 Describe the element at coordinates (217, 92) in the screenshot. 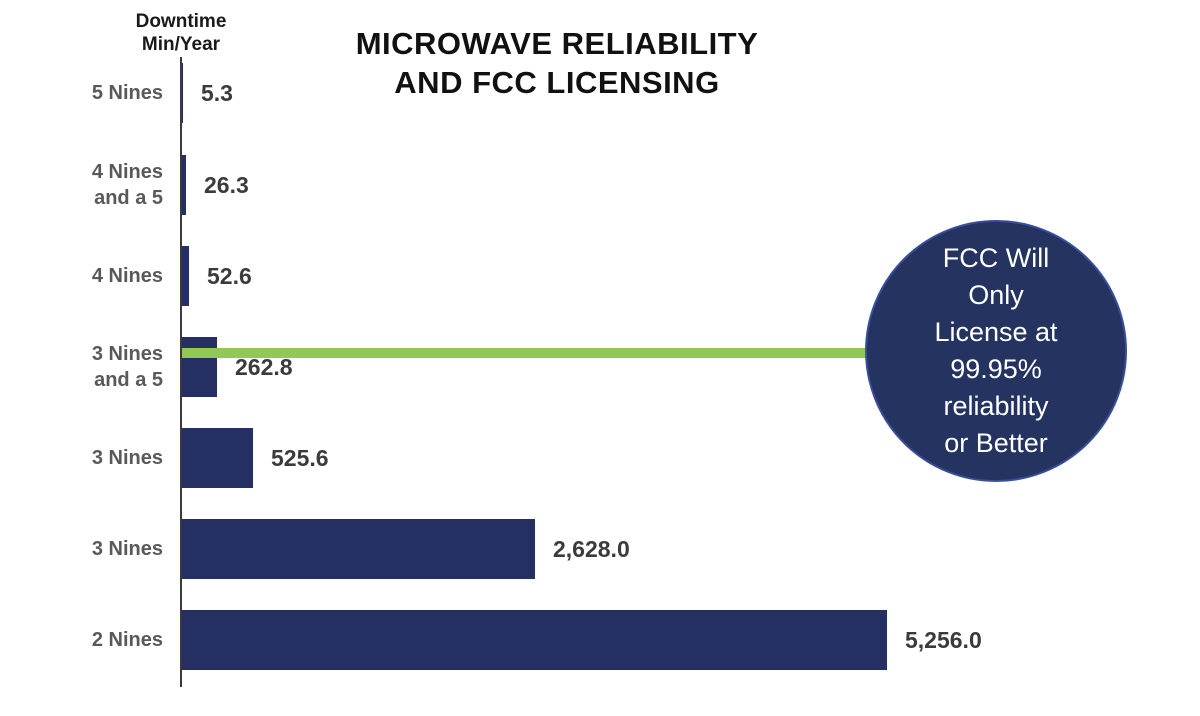

I see `value-label: 5.3` at that location.